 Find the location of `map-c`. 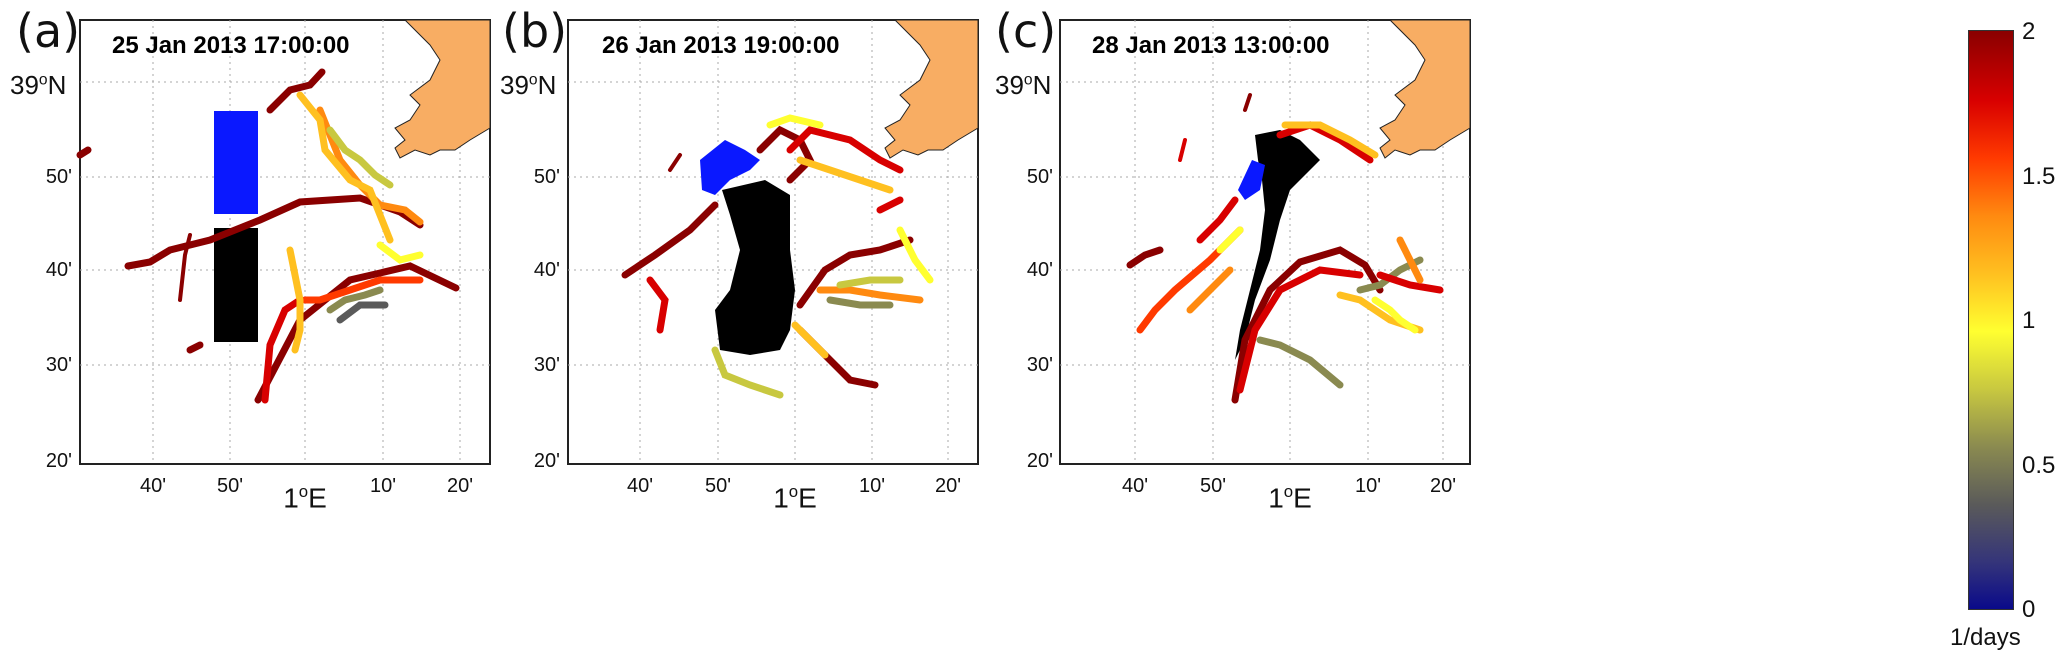

map-c is located at coordinates (1265, 242).